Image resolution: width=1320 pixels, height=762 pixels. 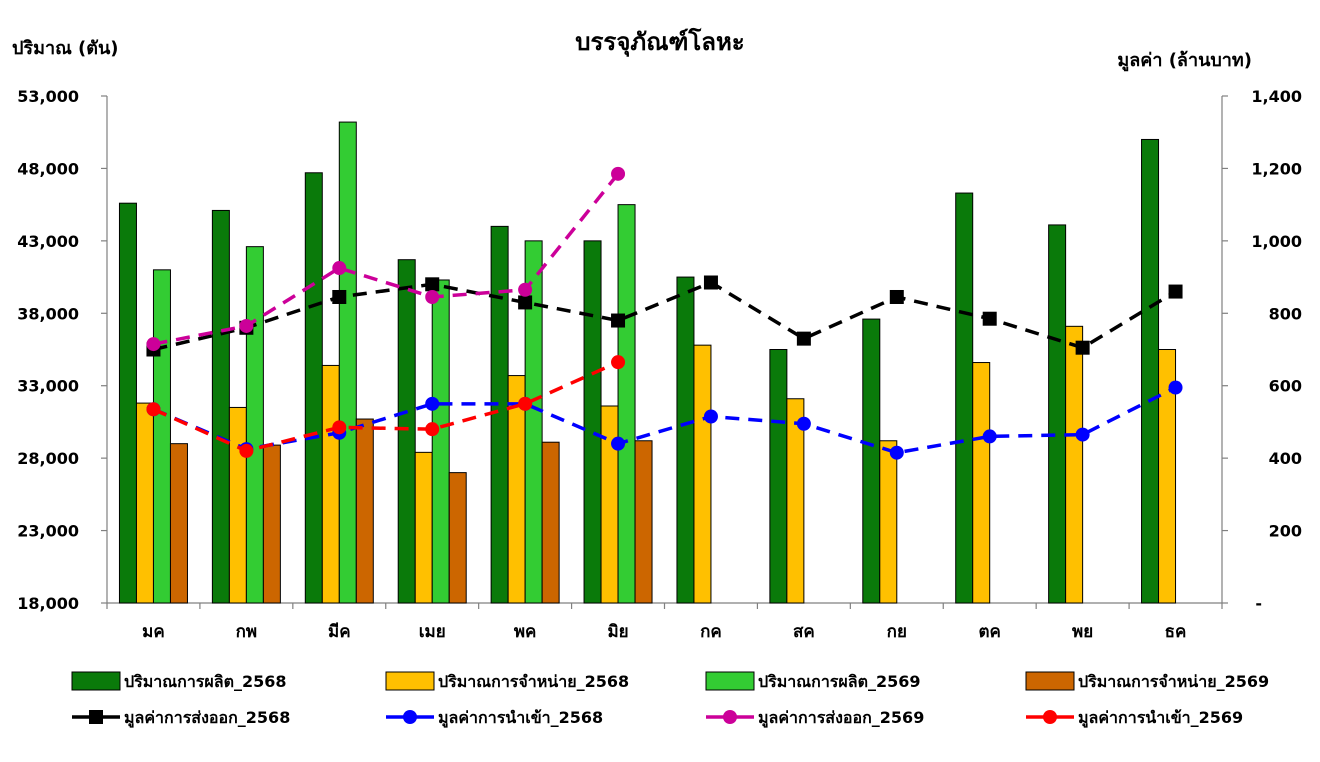 What do you see at coordinates (1258, 603) in the screenshot?
I see `right-tick-label: -` at bounding box center [1258, 603].